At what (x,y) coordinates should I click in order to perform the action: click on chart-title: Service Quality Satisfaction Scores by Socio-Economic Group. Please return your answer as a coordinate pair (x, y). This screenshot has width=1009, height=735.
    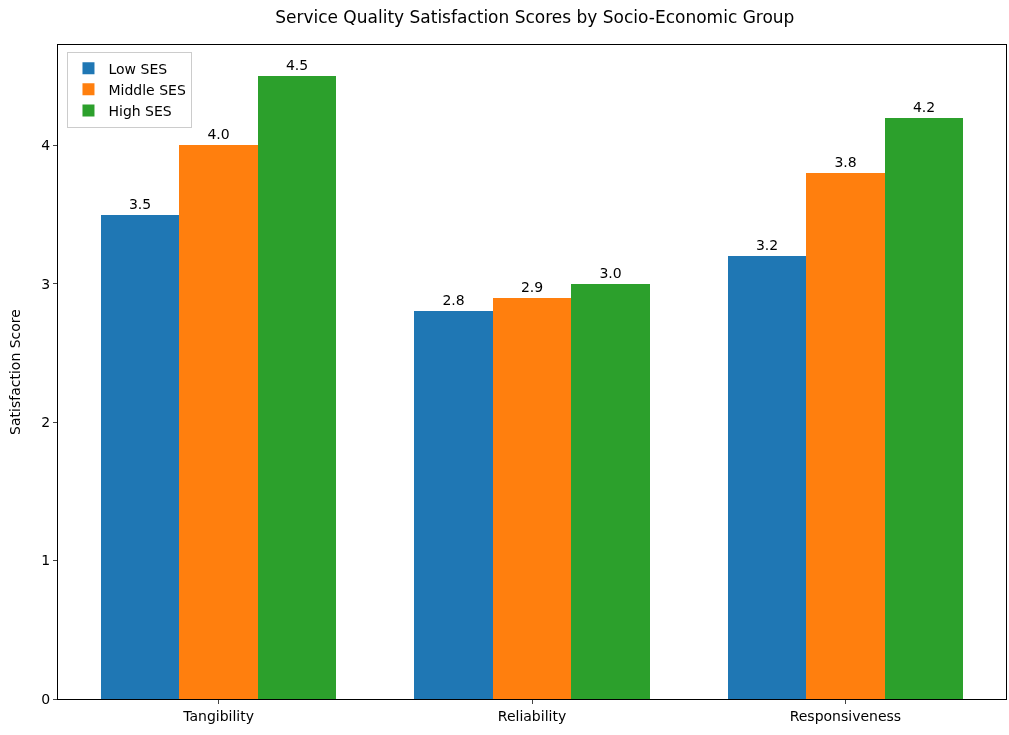
    Looking at the image, I should click on (535, 16).